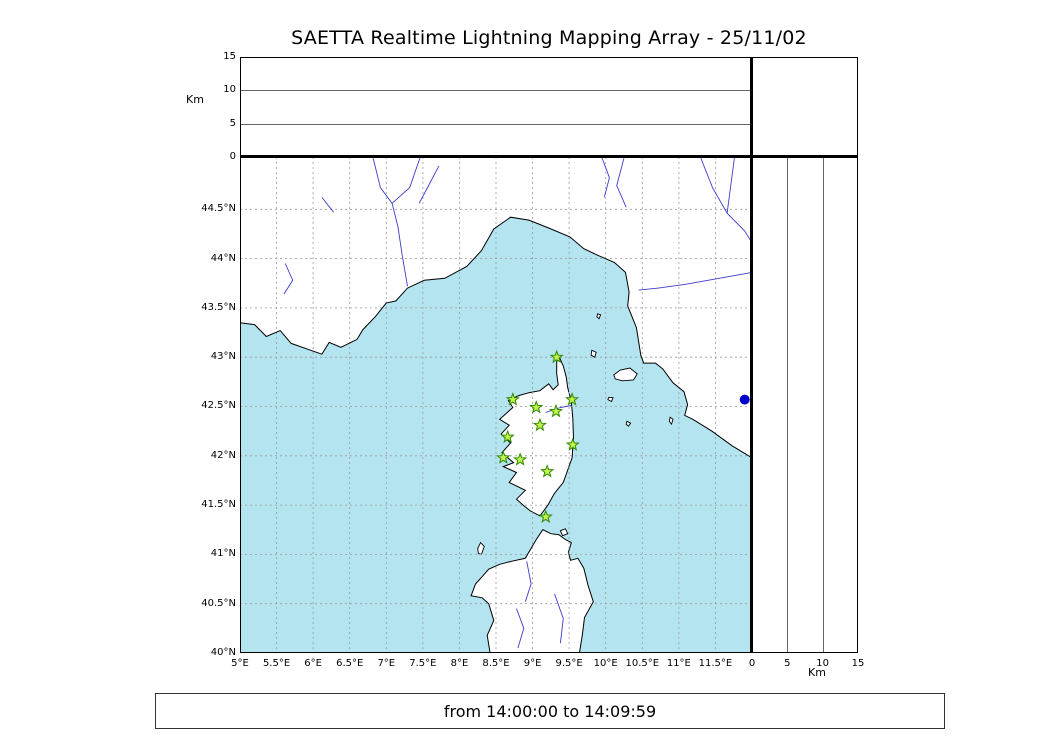 The image size is (1050, 750). I want to click on lat-tick-label: 44.5°N, so click(218, 209).